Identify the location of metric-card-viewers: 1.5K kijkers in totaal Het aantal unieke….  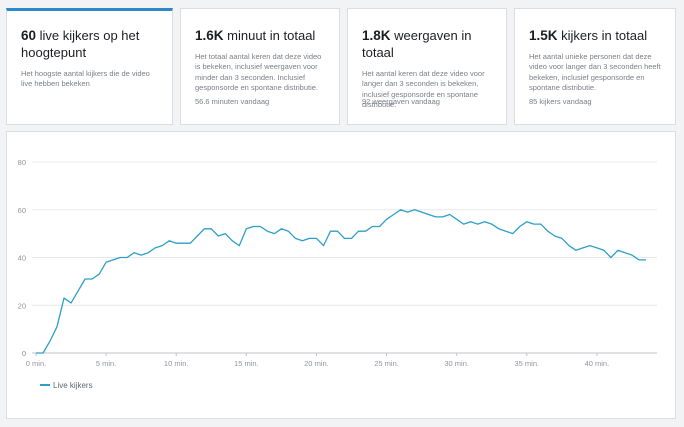
(595, 66).